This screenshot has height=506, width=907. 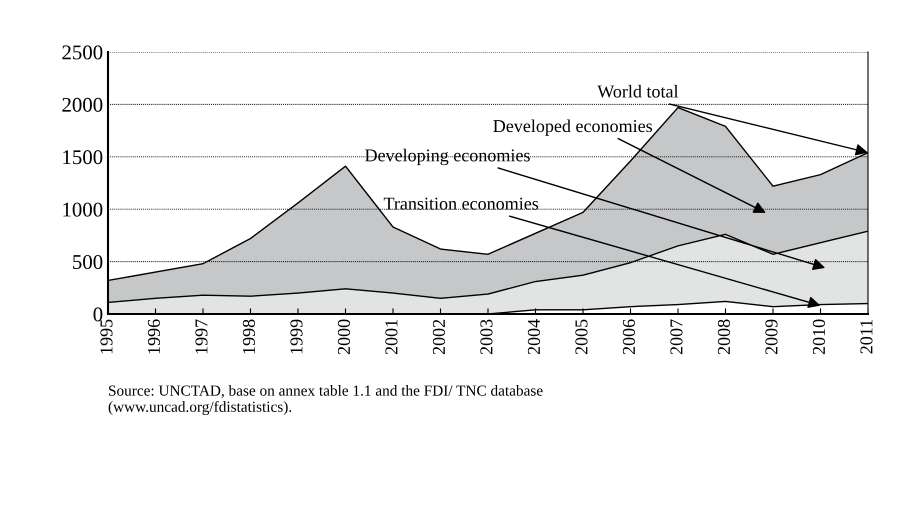 What do you see at coordinates (819, 337) in the screenshot?
I see `x-tick-label: 2010` at bounding box center [819, 337].